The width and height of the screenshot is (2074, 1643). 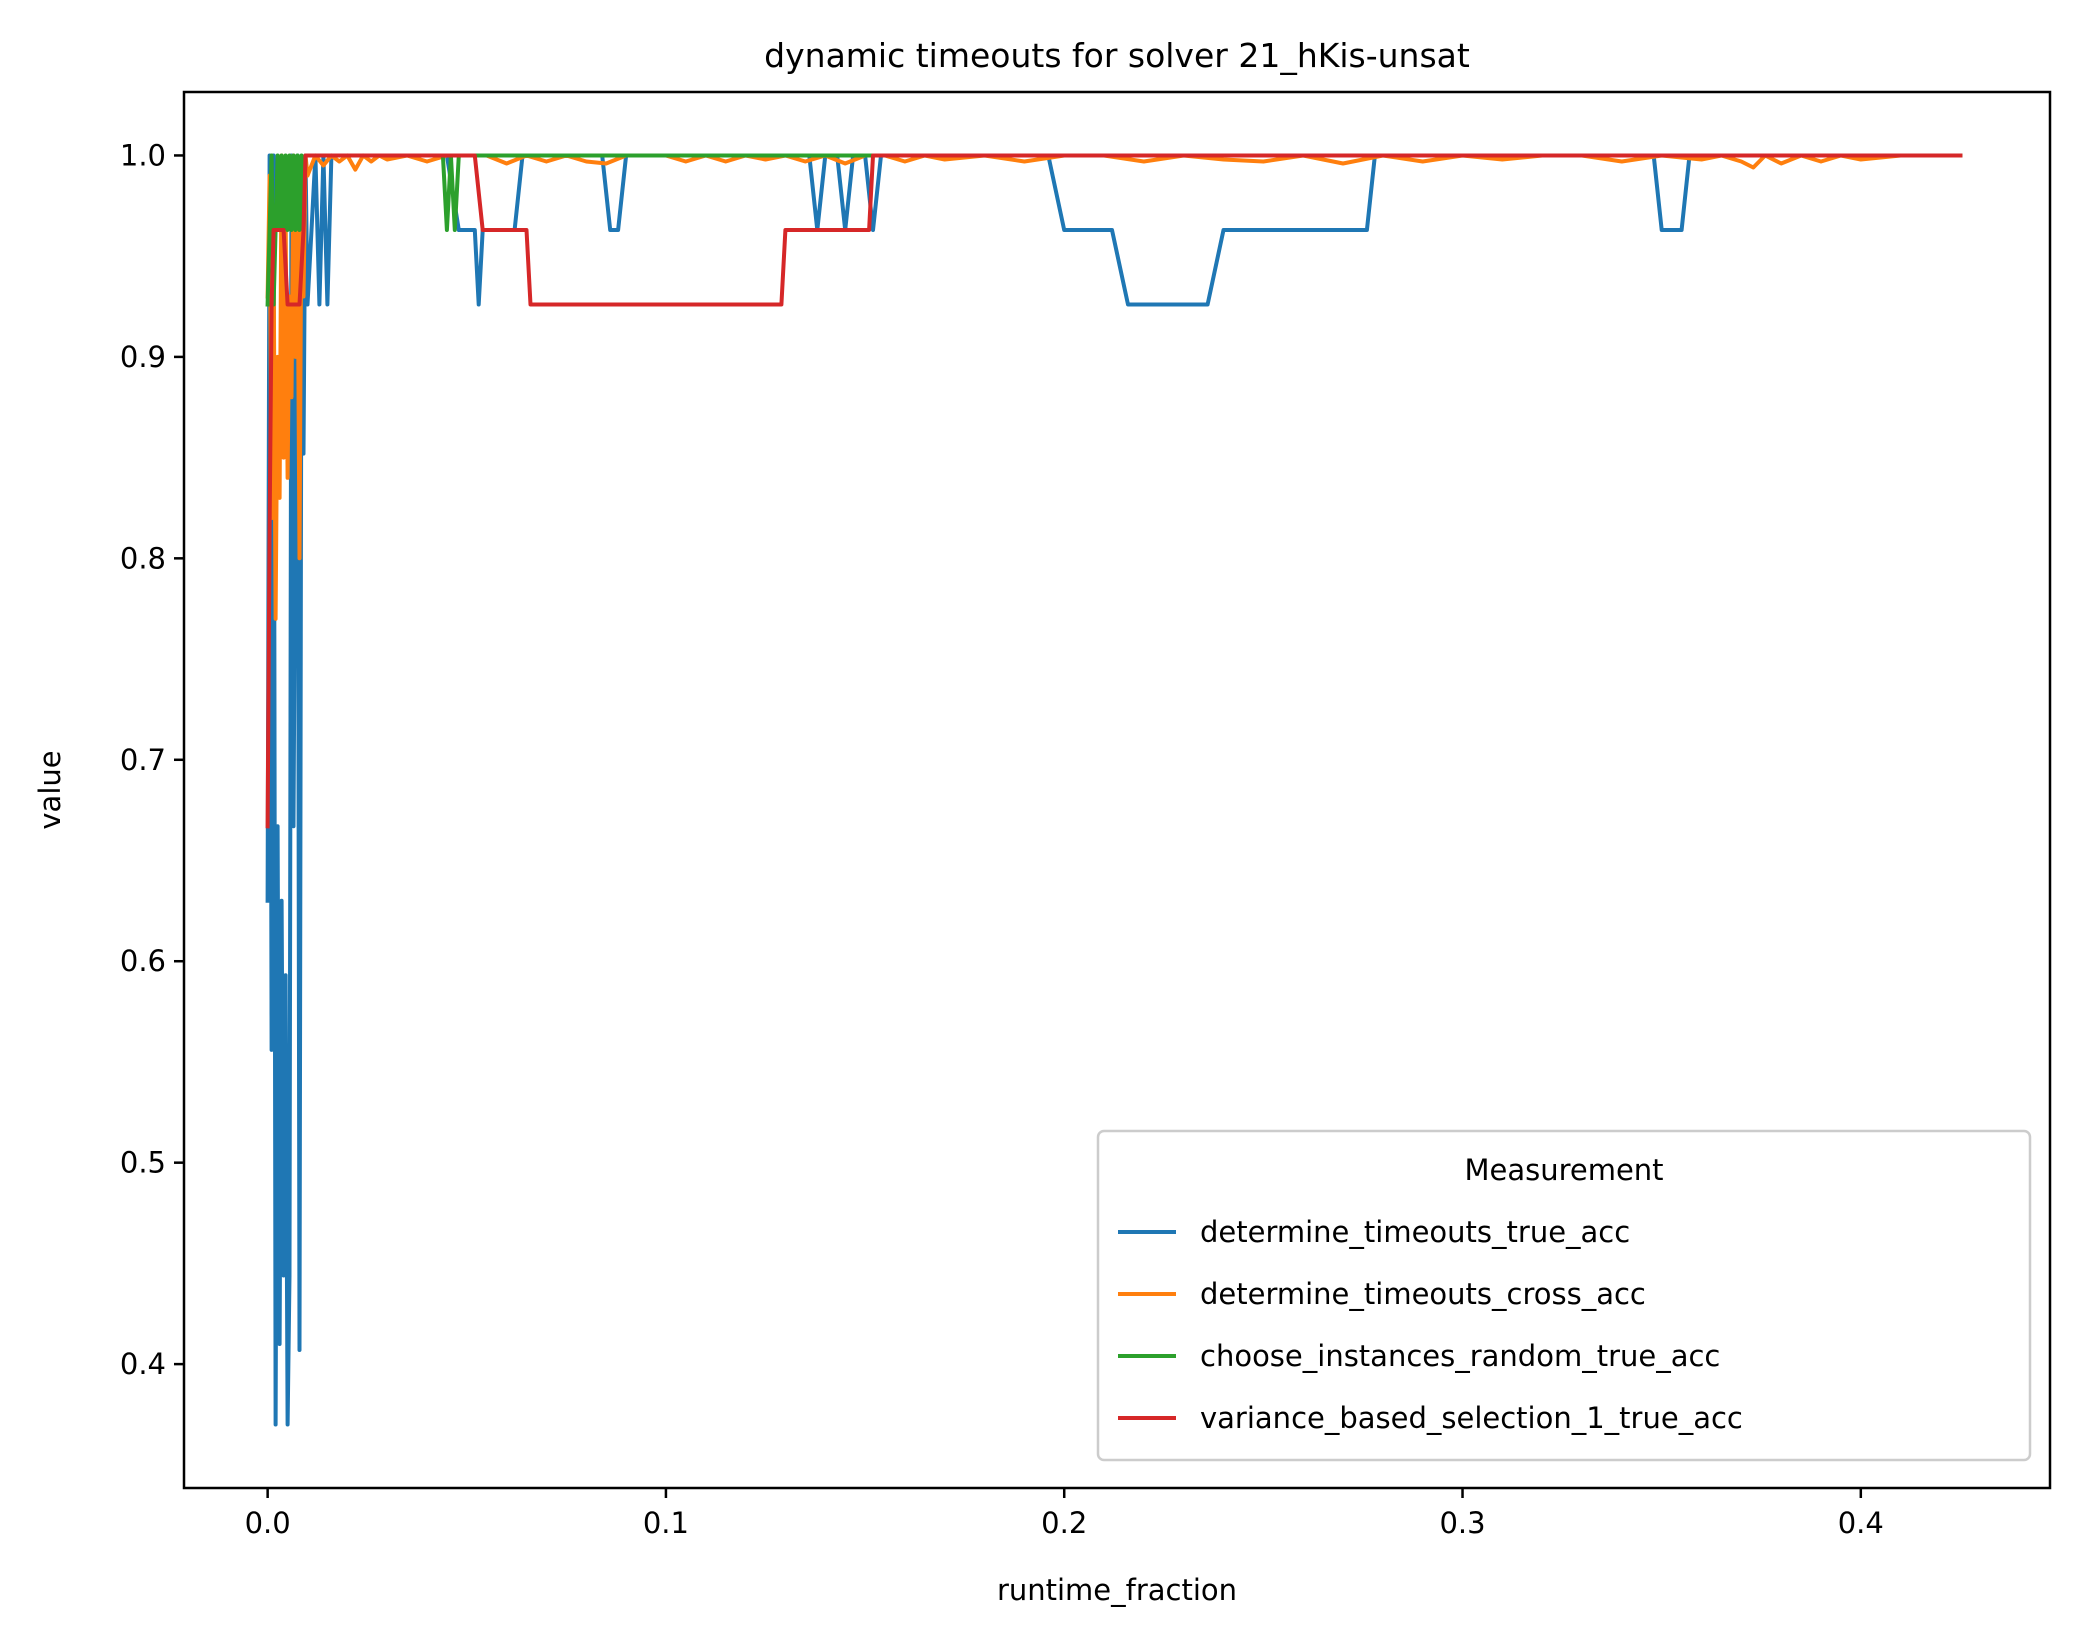 What do you see at coordinates (1415, 1232) in the screenshot?
I see `legend-label: determine_timeouts_true_acc` at bounding box center [1415, 1232].